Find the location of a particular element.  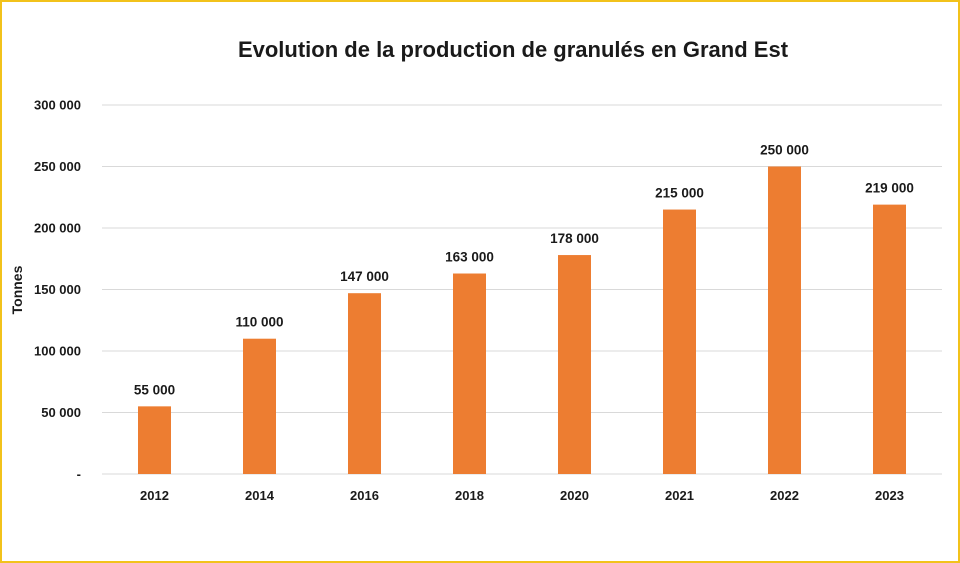

bar-2021 is located at coordinates (679, 342).